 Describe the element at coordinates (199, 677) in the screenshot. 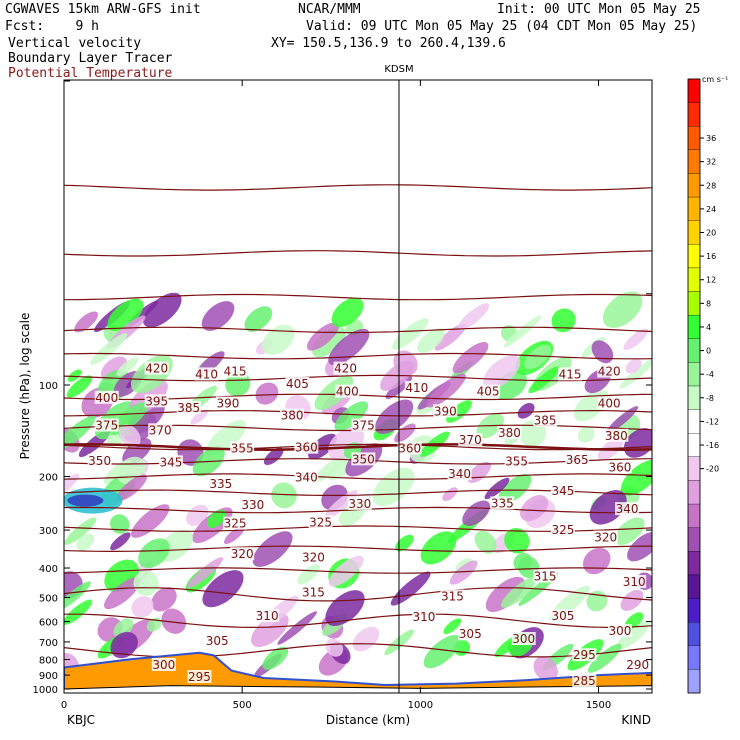

I see `isentrope-label: 295` at that location.